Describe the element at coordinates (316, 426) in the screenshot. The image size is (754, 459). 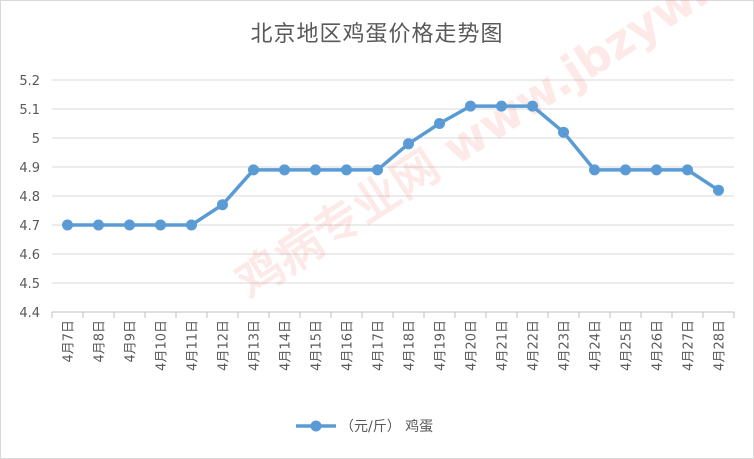
I see `legend-marker` at that location.